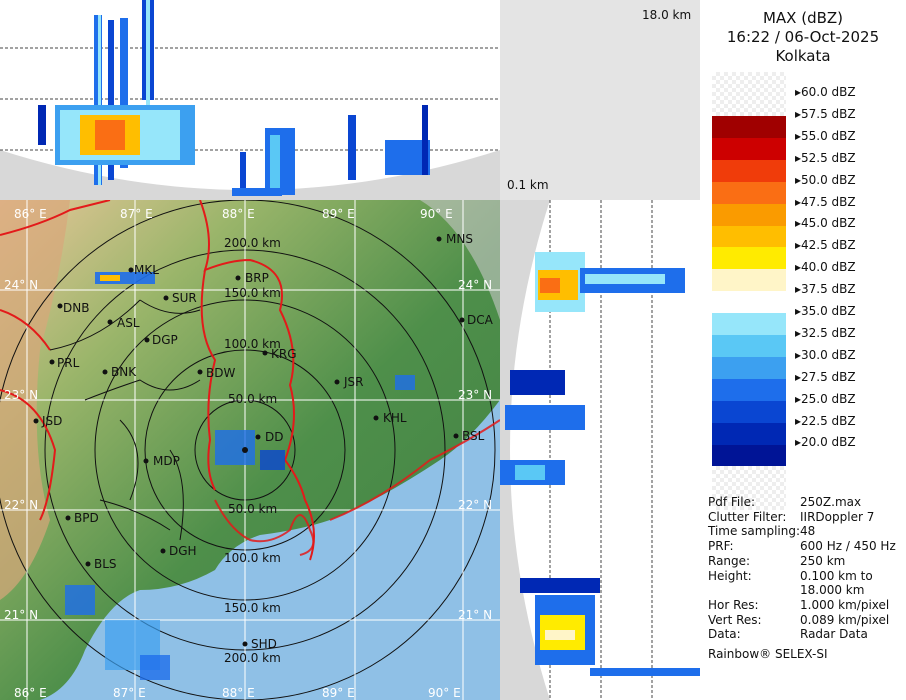  What do you see at coordinates (86, 518) in the screenshot?
I see `city-label: BPD` at bounding box center [86, 518].